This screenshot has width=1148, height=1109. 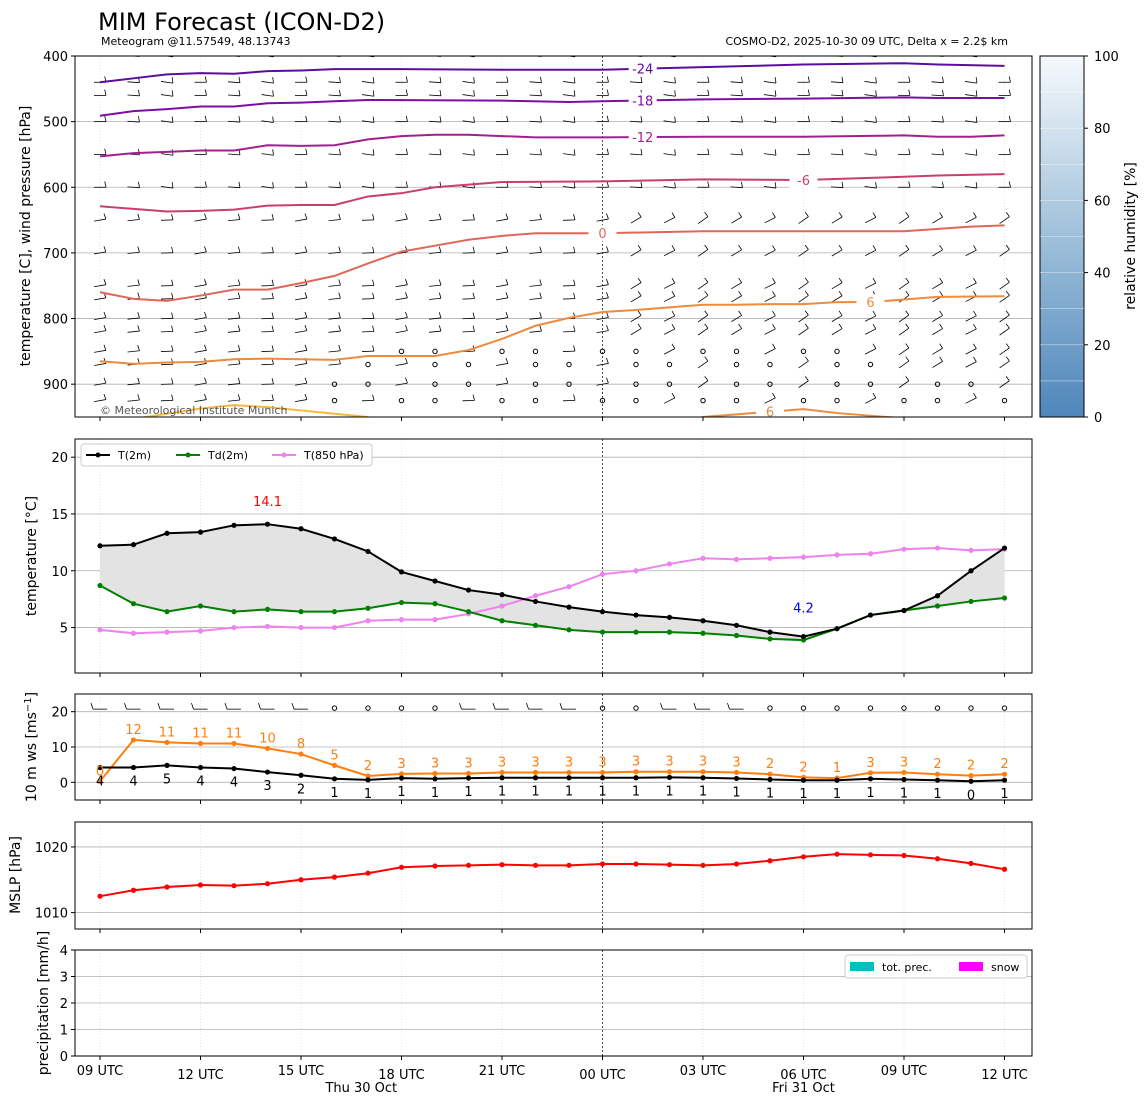 I want to click on y-tick-label: 0, so click(x=64, y=1057).